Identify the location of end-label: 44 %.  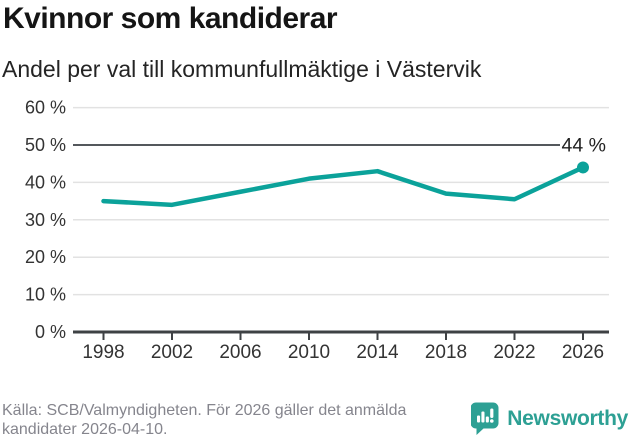
(584, 146).